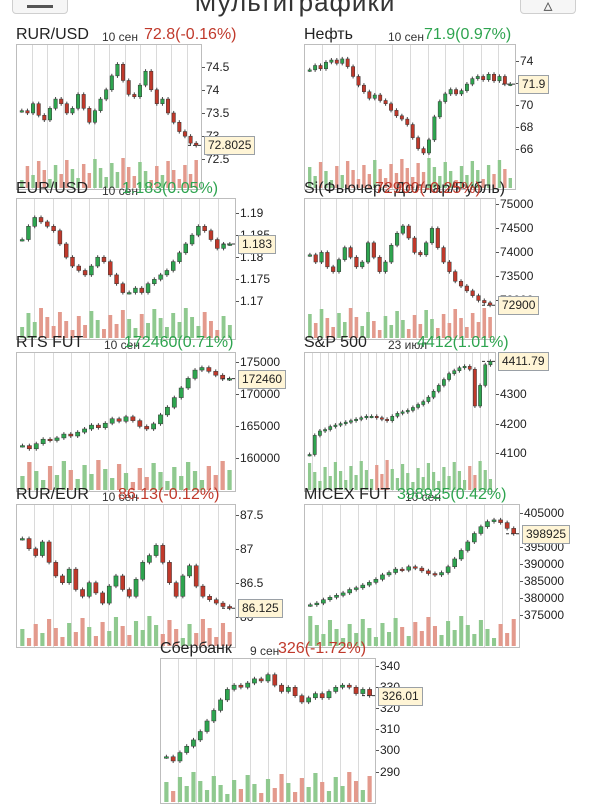 Image resolution: width=590 pixels, height=808 pixels. Describe the element at coordinates (255, 279) in the screenshot. I see `y-tick-label: 1.175` at that location.